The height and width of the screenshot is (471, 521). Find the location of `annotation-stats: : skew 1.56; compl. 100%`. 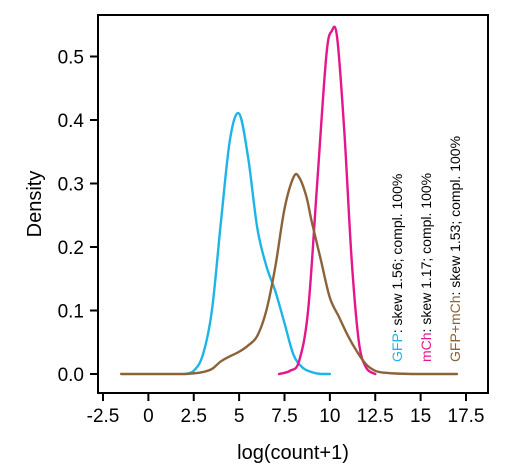

annotation-stats: : skew 1.56; compl. 100% is located at coordinates (397, 254).